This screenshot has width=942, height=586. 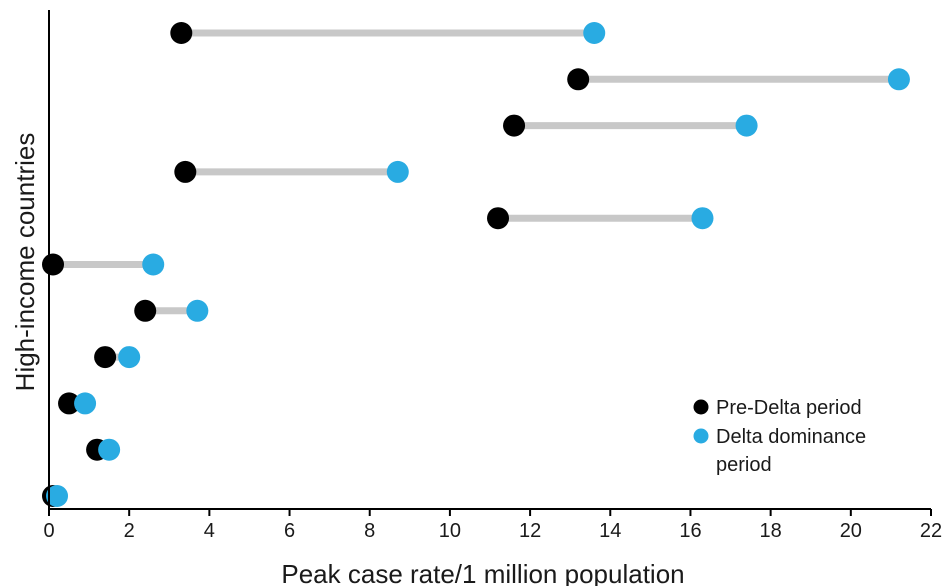 What do you see at coordinates (771, 531) in the screenshot?
I see `x-tick-label: 18` at bounding box center [771, 531].